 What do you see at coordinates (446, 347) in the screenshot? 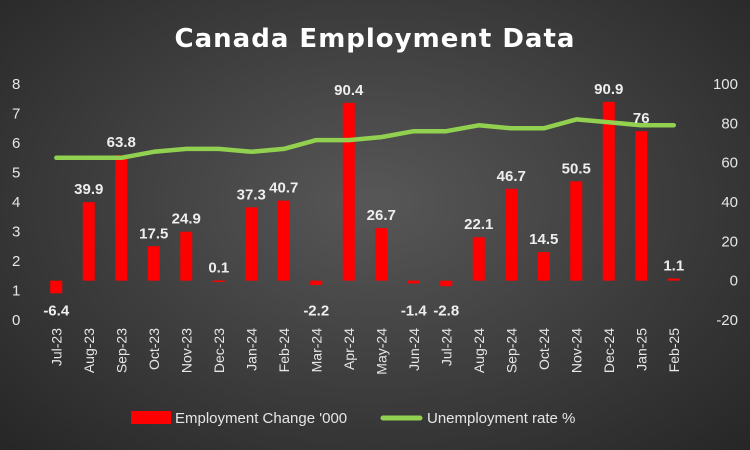
I see `x-tick-jul-24: Jul-24` at bounding box center [446, 347].